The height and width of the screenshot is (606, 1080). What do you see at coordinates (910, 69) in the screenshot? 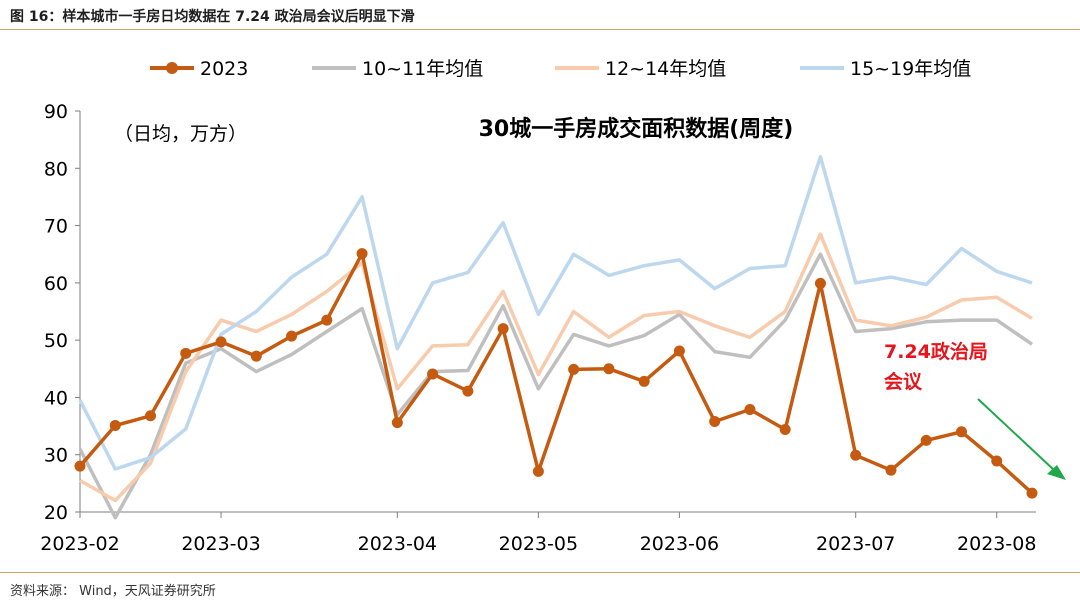
I see `legend-label: 15~19年均值` at bounding box center [910, 69].